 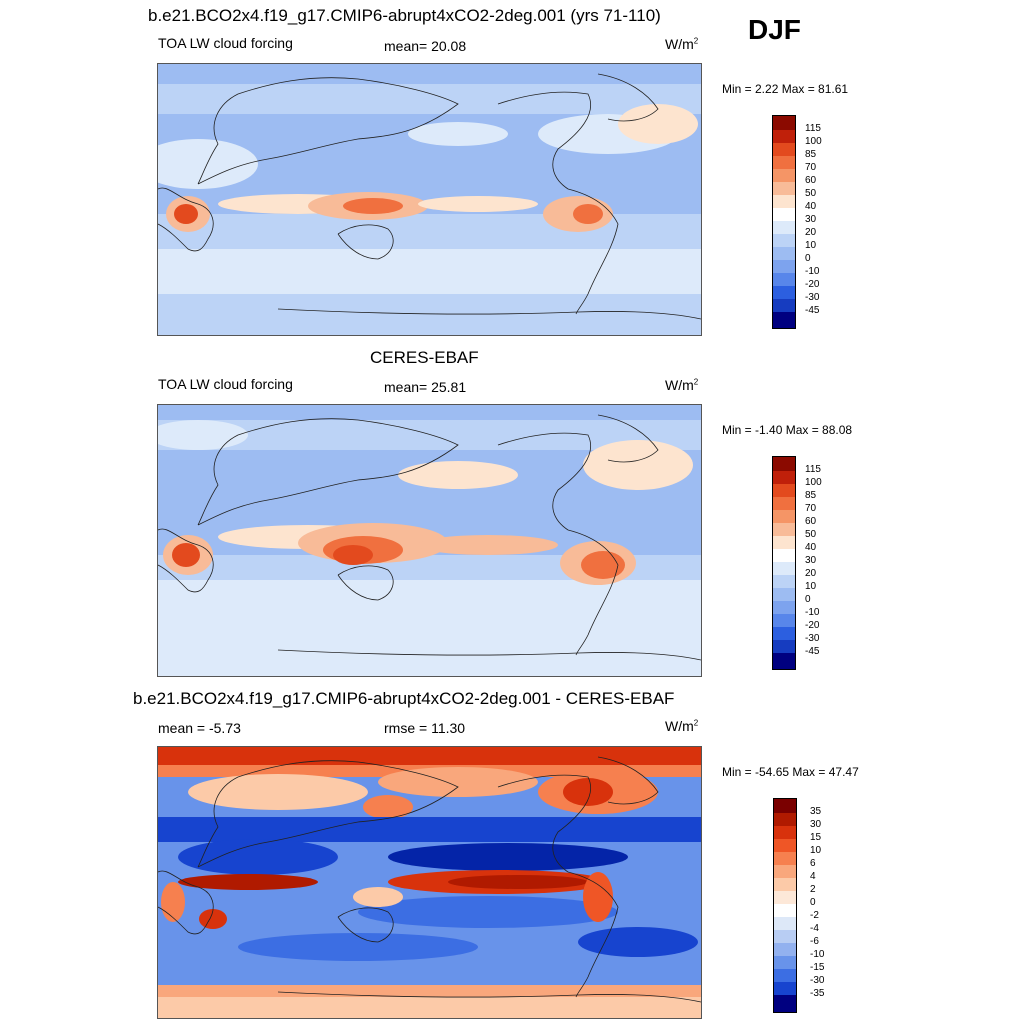 What do you see at coordinates (429, 199) in the screenshot?
I see `panel1-map` at bounding box center [429, 199].